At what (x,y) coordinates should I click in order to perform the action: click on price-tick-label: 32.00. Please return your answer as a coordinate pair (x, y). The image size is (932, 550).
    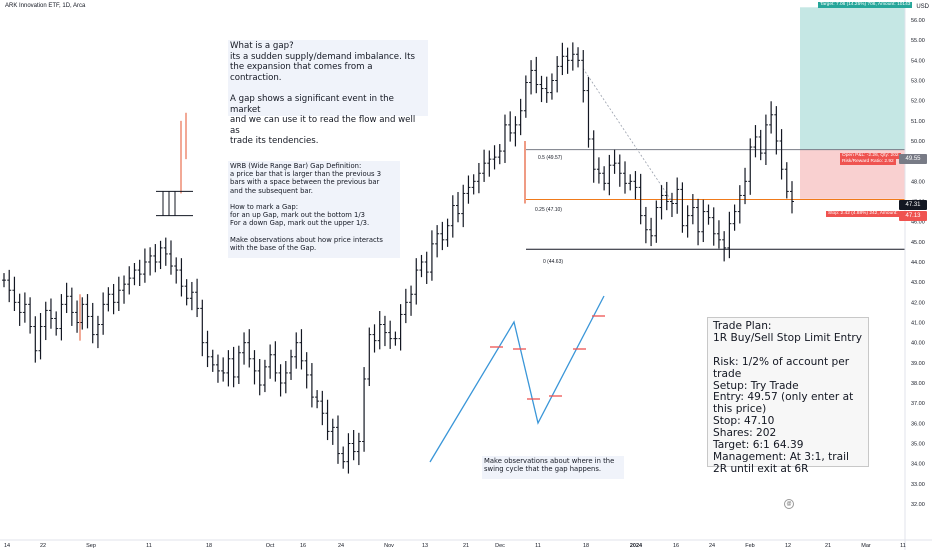
    Looking at the image, I should click on (918, 505).